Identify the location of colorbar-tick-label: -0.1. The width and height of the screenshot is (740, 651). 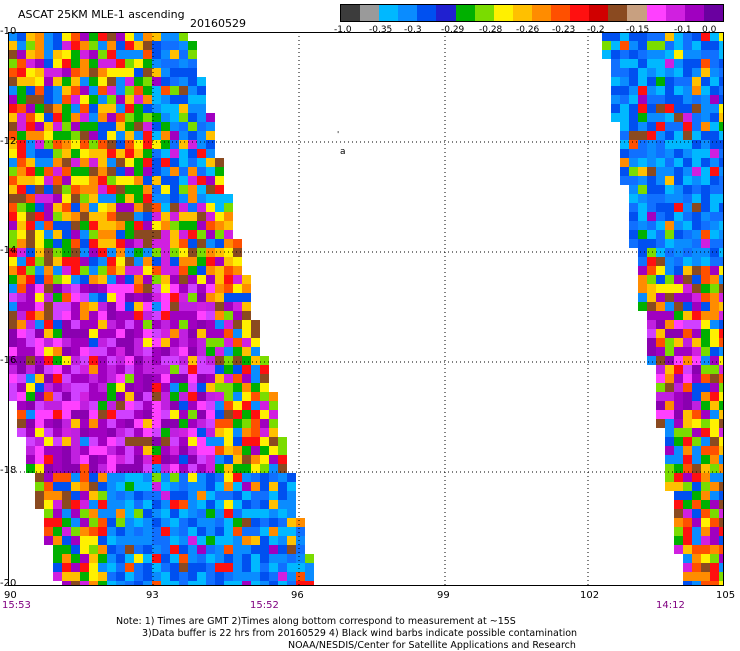
(683, 30).